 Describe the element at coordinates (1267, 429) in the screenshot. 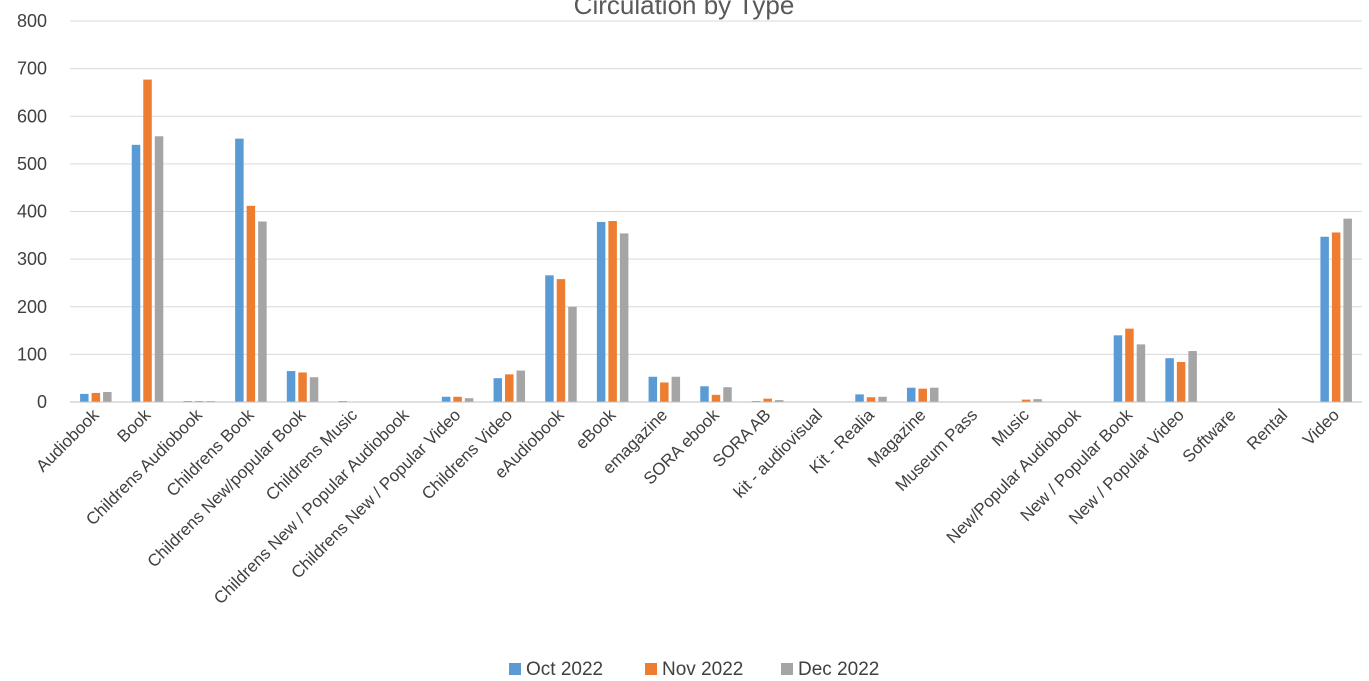

I see `x-tick-label: Rental` at that location.